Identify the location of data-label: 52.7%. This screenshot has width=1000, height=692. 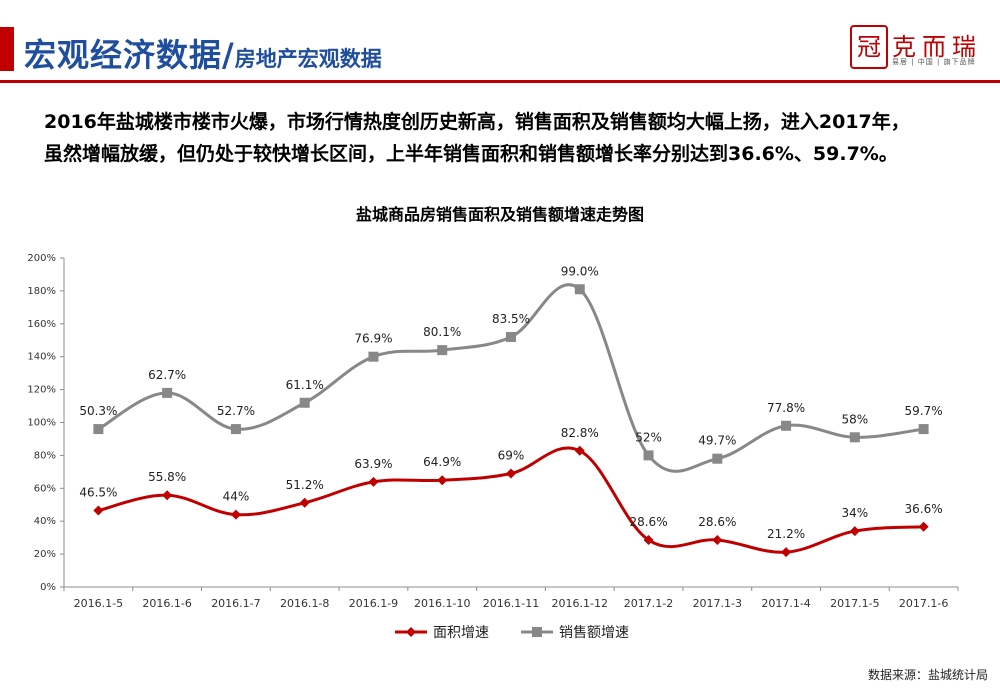
(236, 411).